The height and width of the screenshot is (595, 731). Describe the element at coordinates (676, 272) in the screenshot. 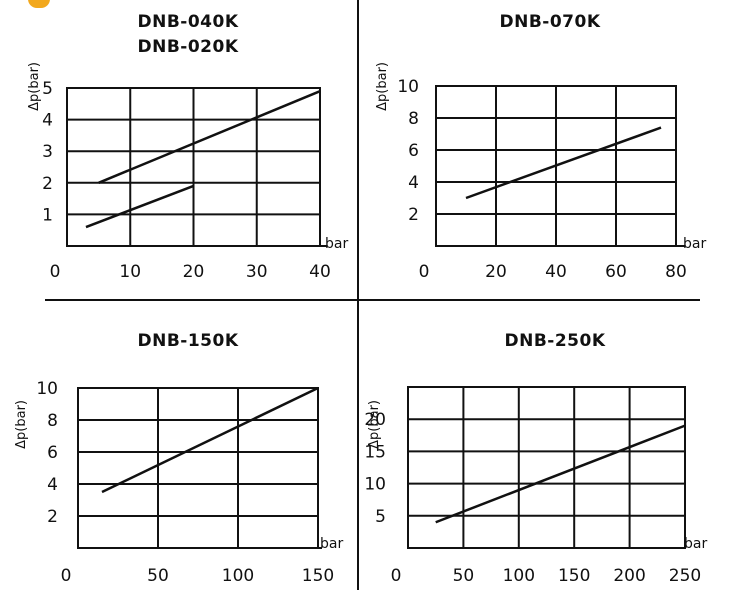

I see `x-tick-label: 80` at that location.